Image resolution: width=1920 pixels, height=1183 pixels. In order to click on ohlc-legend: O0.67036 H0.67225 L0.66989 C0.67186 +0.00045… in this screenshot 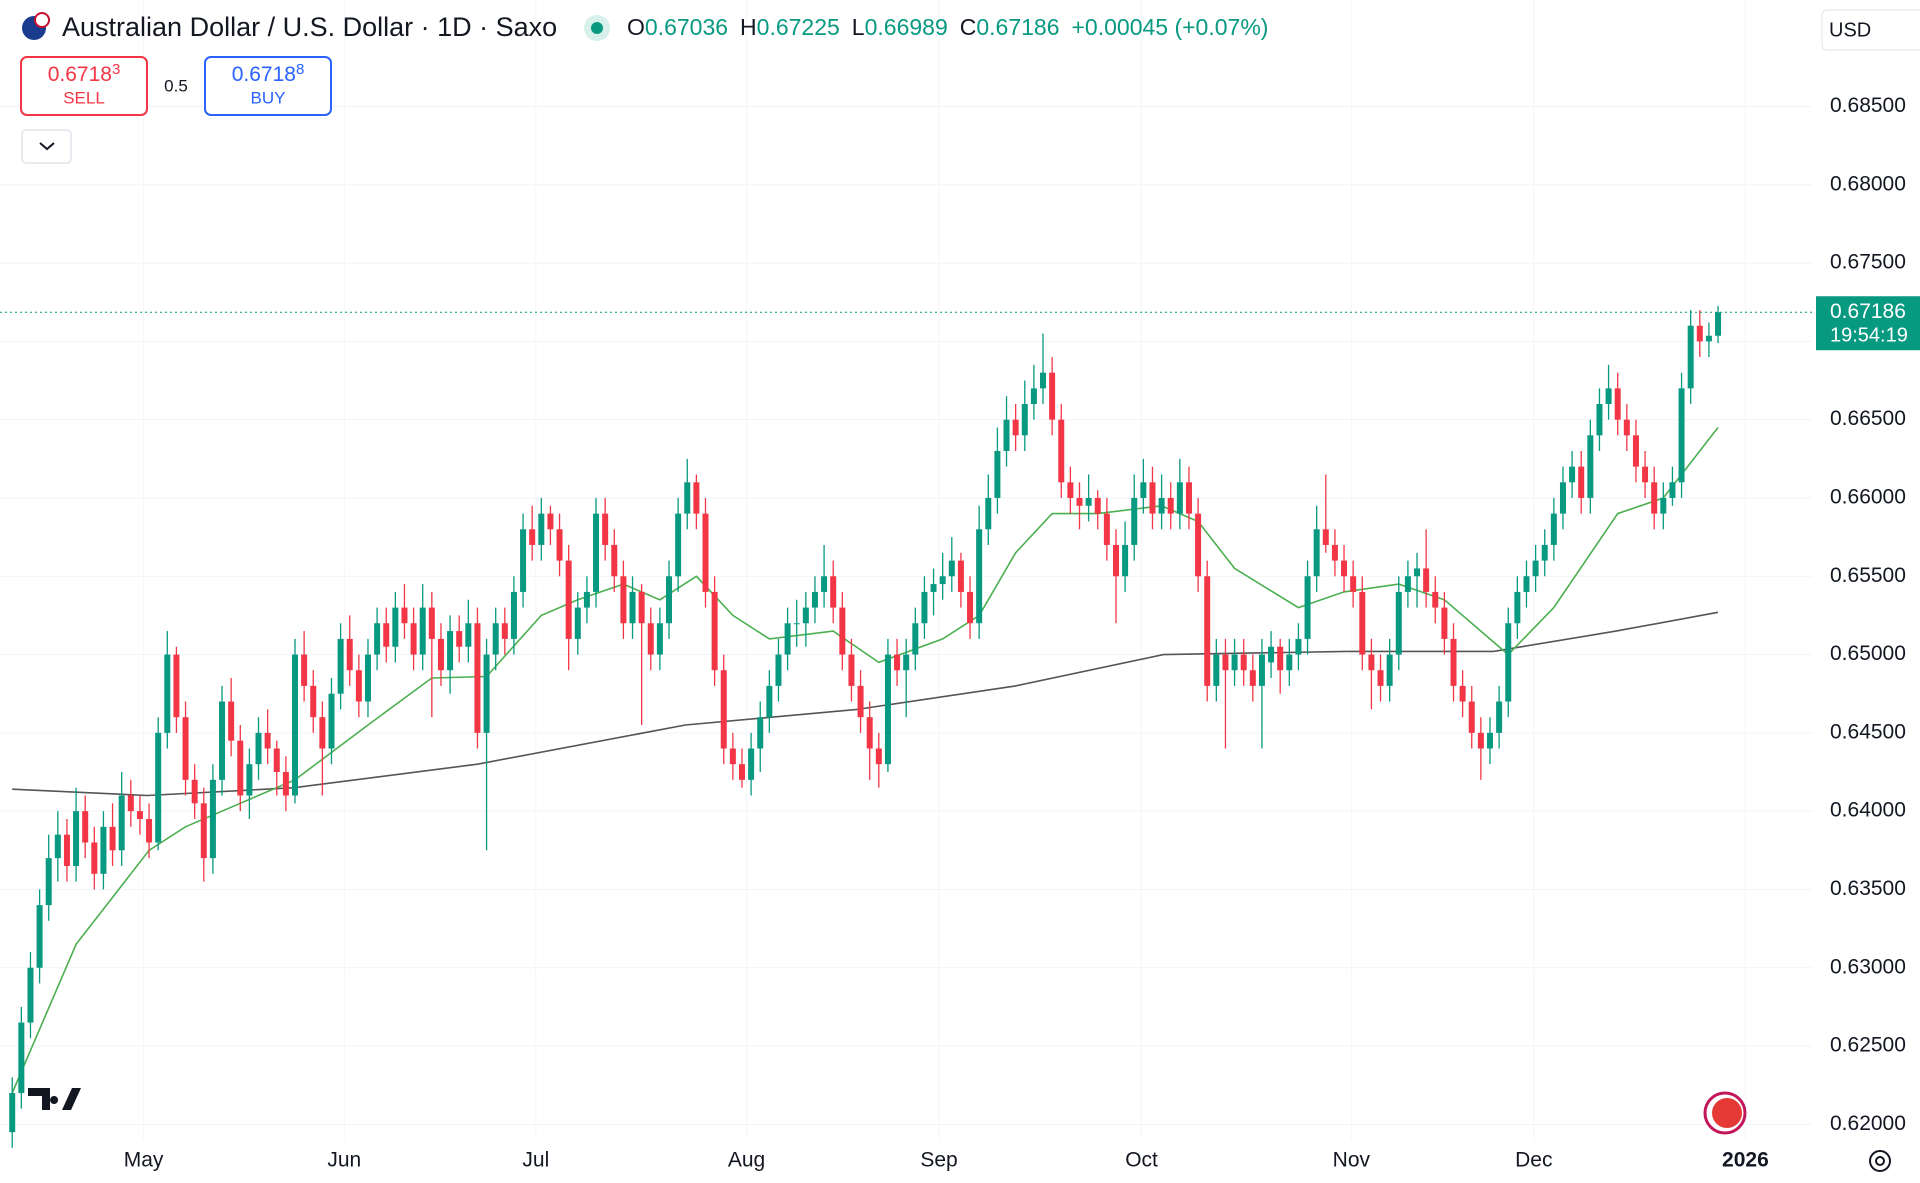, I will do `click(947, 27)`.